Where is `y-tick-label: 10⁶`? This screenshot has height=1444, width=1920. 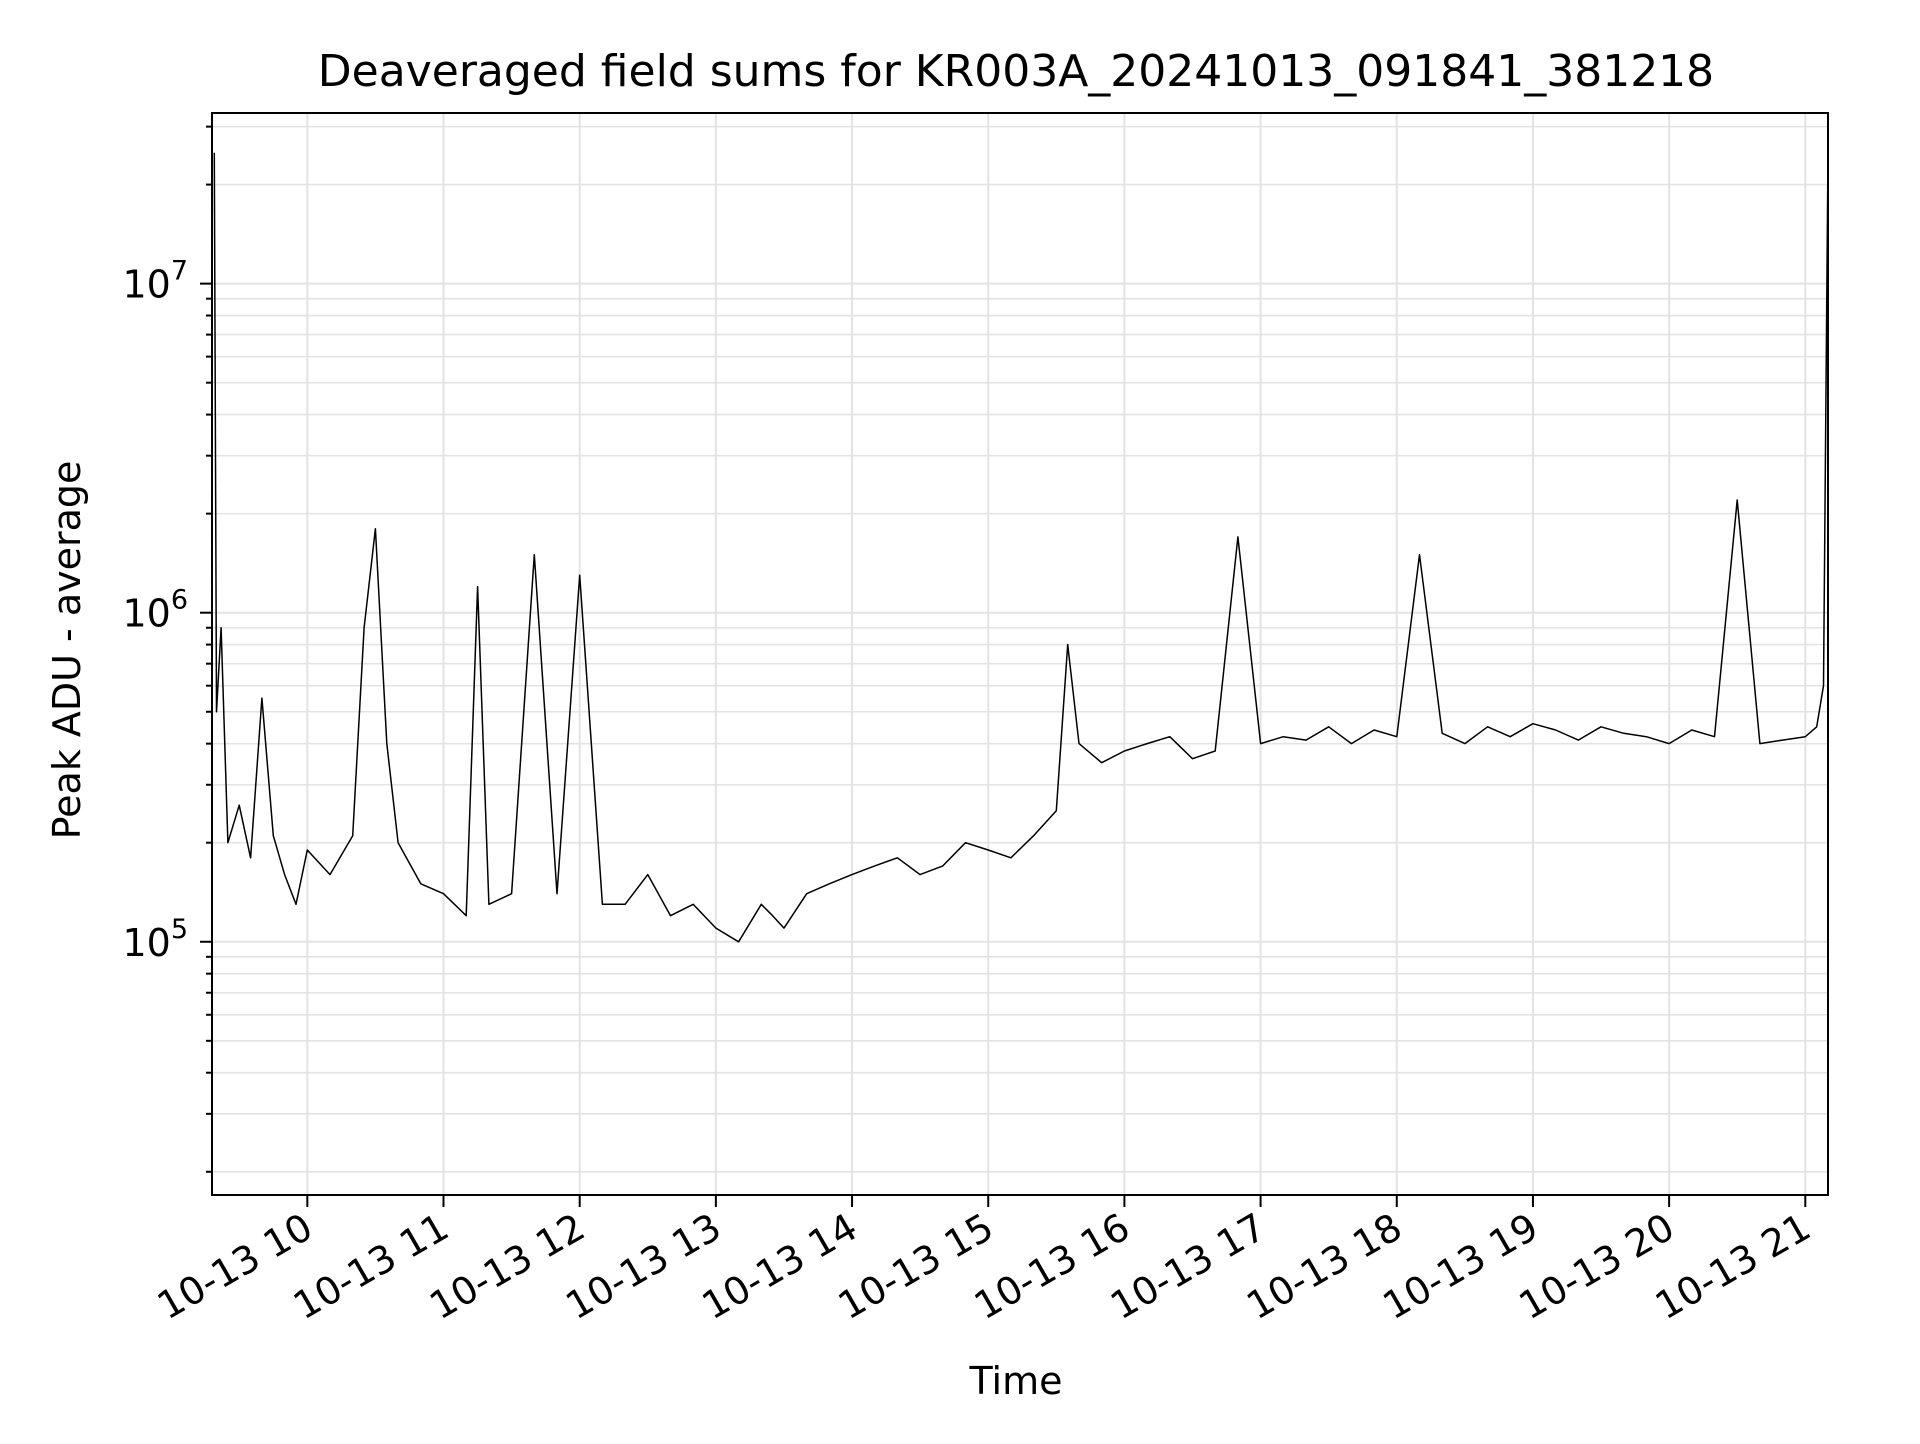 y-tick-label: 10⁶ is located at coordinates (155, 610).